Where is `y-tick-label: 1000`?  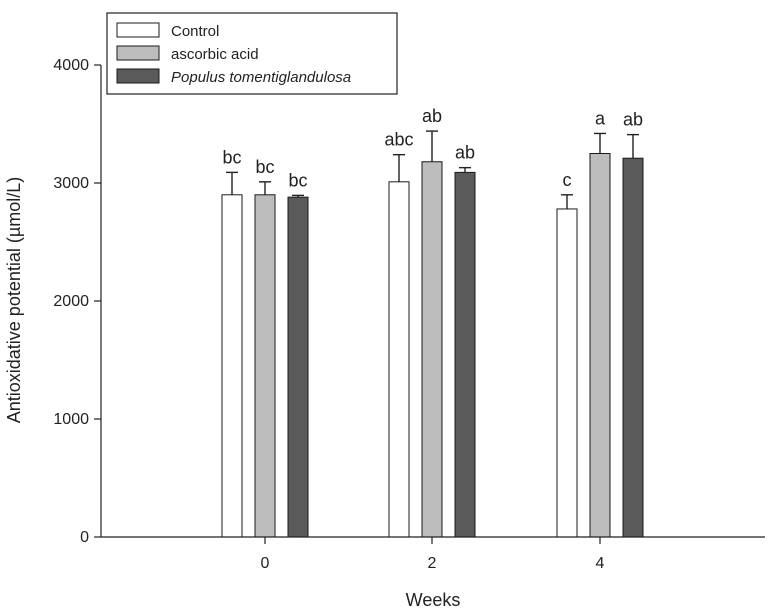 y-tick-label: 1000 is located at coordinates (71, 419).